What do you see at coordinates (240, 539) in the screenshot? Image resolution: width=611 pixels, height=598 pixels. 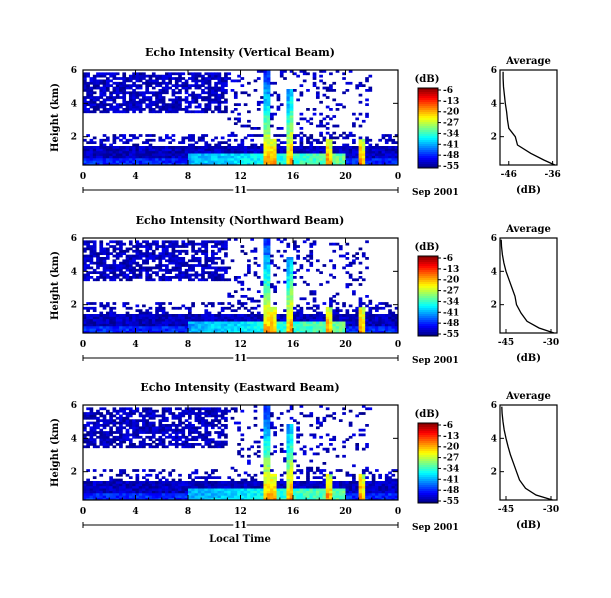 I see `x-axis-label: Local Time` at bounding box center [240, 539].